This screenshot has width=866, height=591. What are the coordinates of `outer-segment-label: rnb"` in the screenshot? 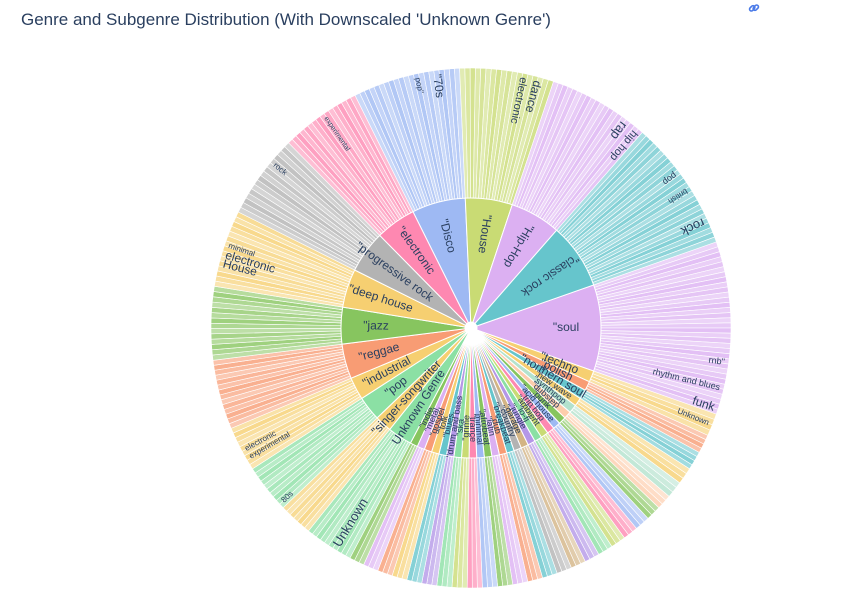 It's located at (716, 361).